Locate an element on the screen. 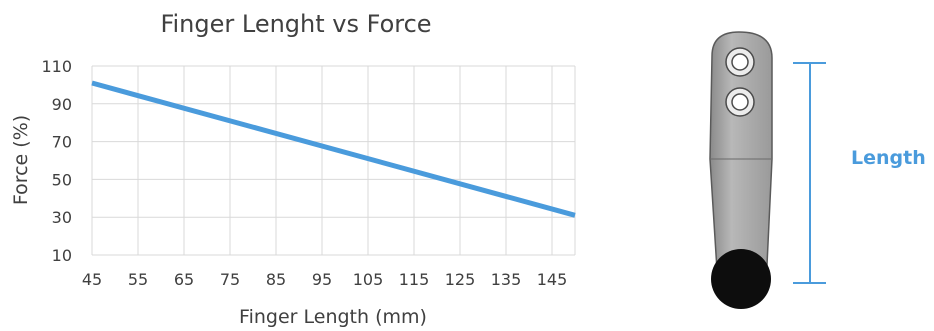 This screenshot has height=331, width=934. x-tick-label: 75 is located at coordinates (230, 279).